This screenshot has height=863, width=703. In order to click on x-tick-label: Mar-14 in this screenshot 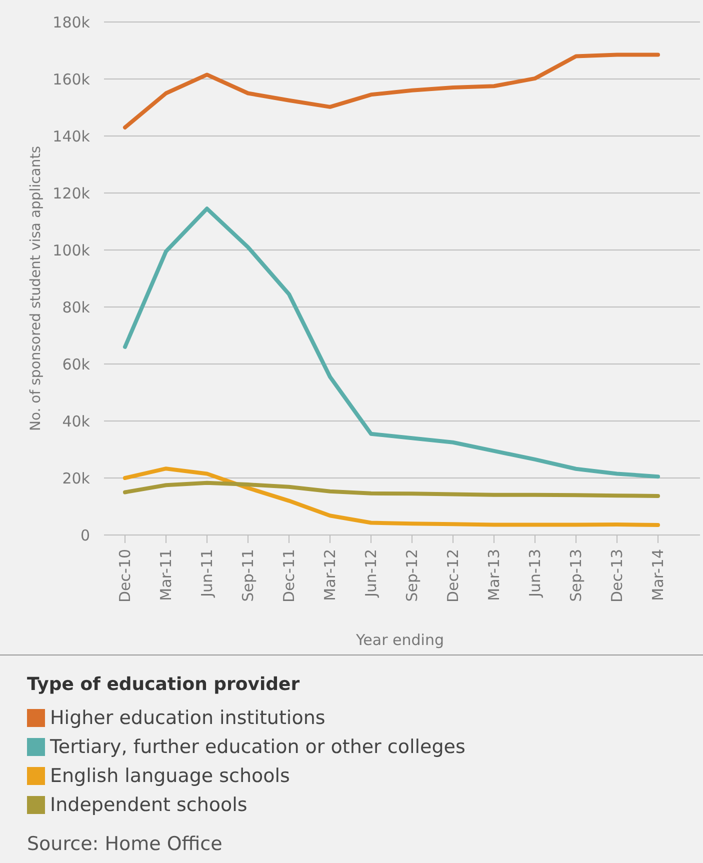, I will do `click(658, 575)`.